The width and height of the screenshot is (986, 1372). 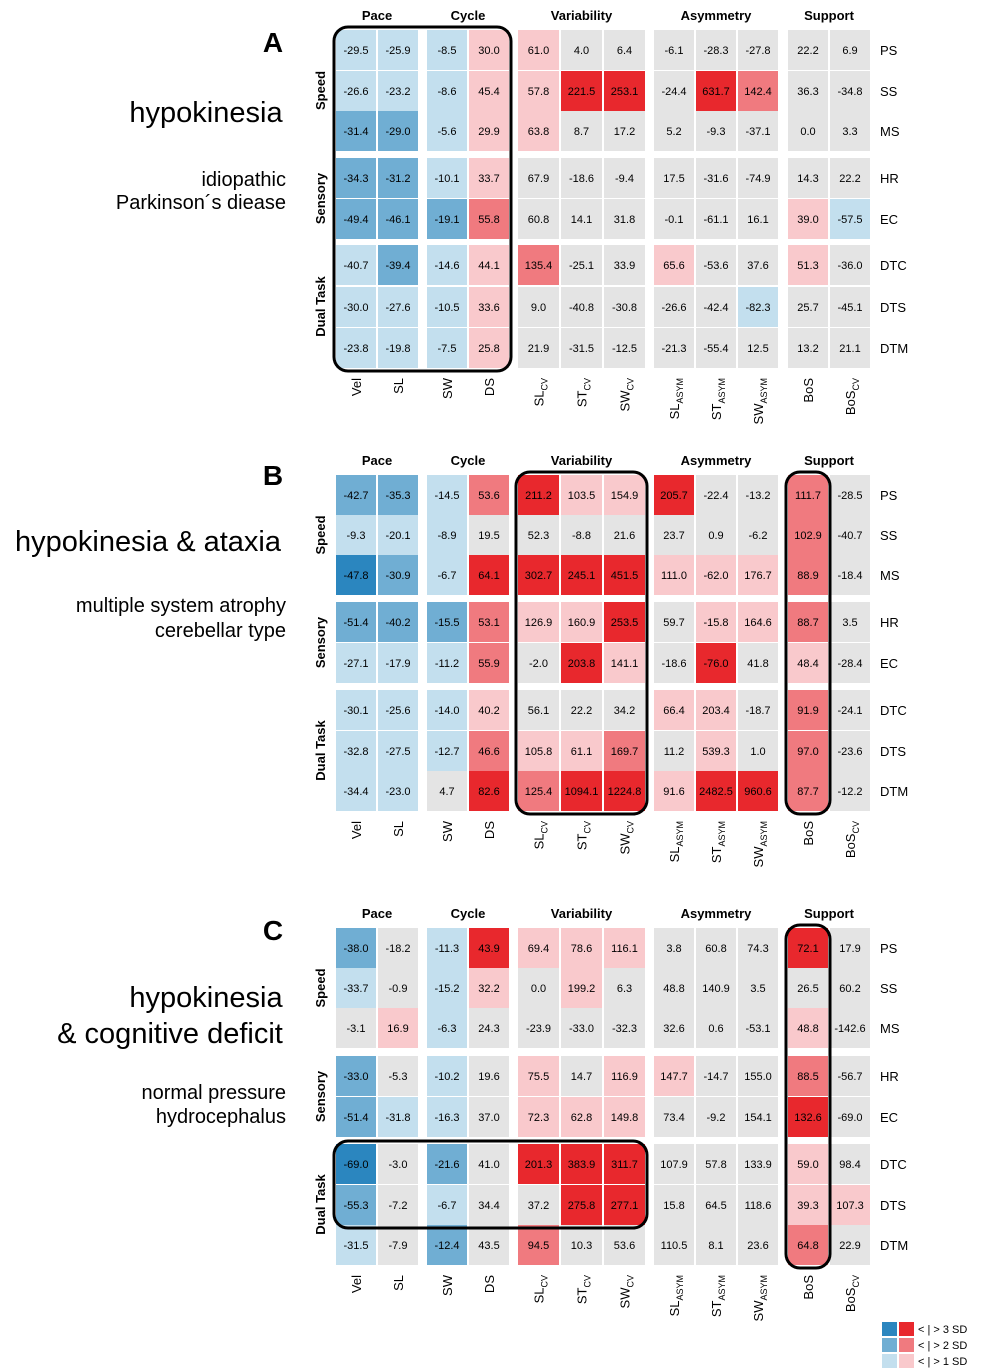 What do you see at coordinates (624, 949) in the screenshot?
I see `cell-value: 116.1` at bounding box center [624, 949].